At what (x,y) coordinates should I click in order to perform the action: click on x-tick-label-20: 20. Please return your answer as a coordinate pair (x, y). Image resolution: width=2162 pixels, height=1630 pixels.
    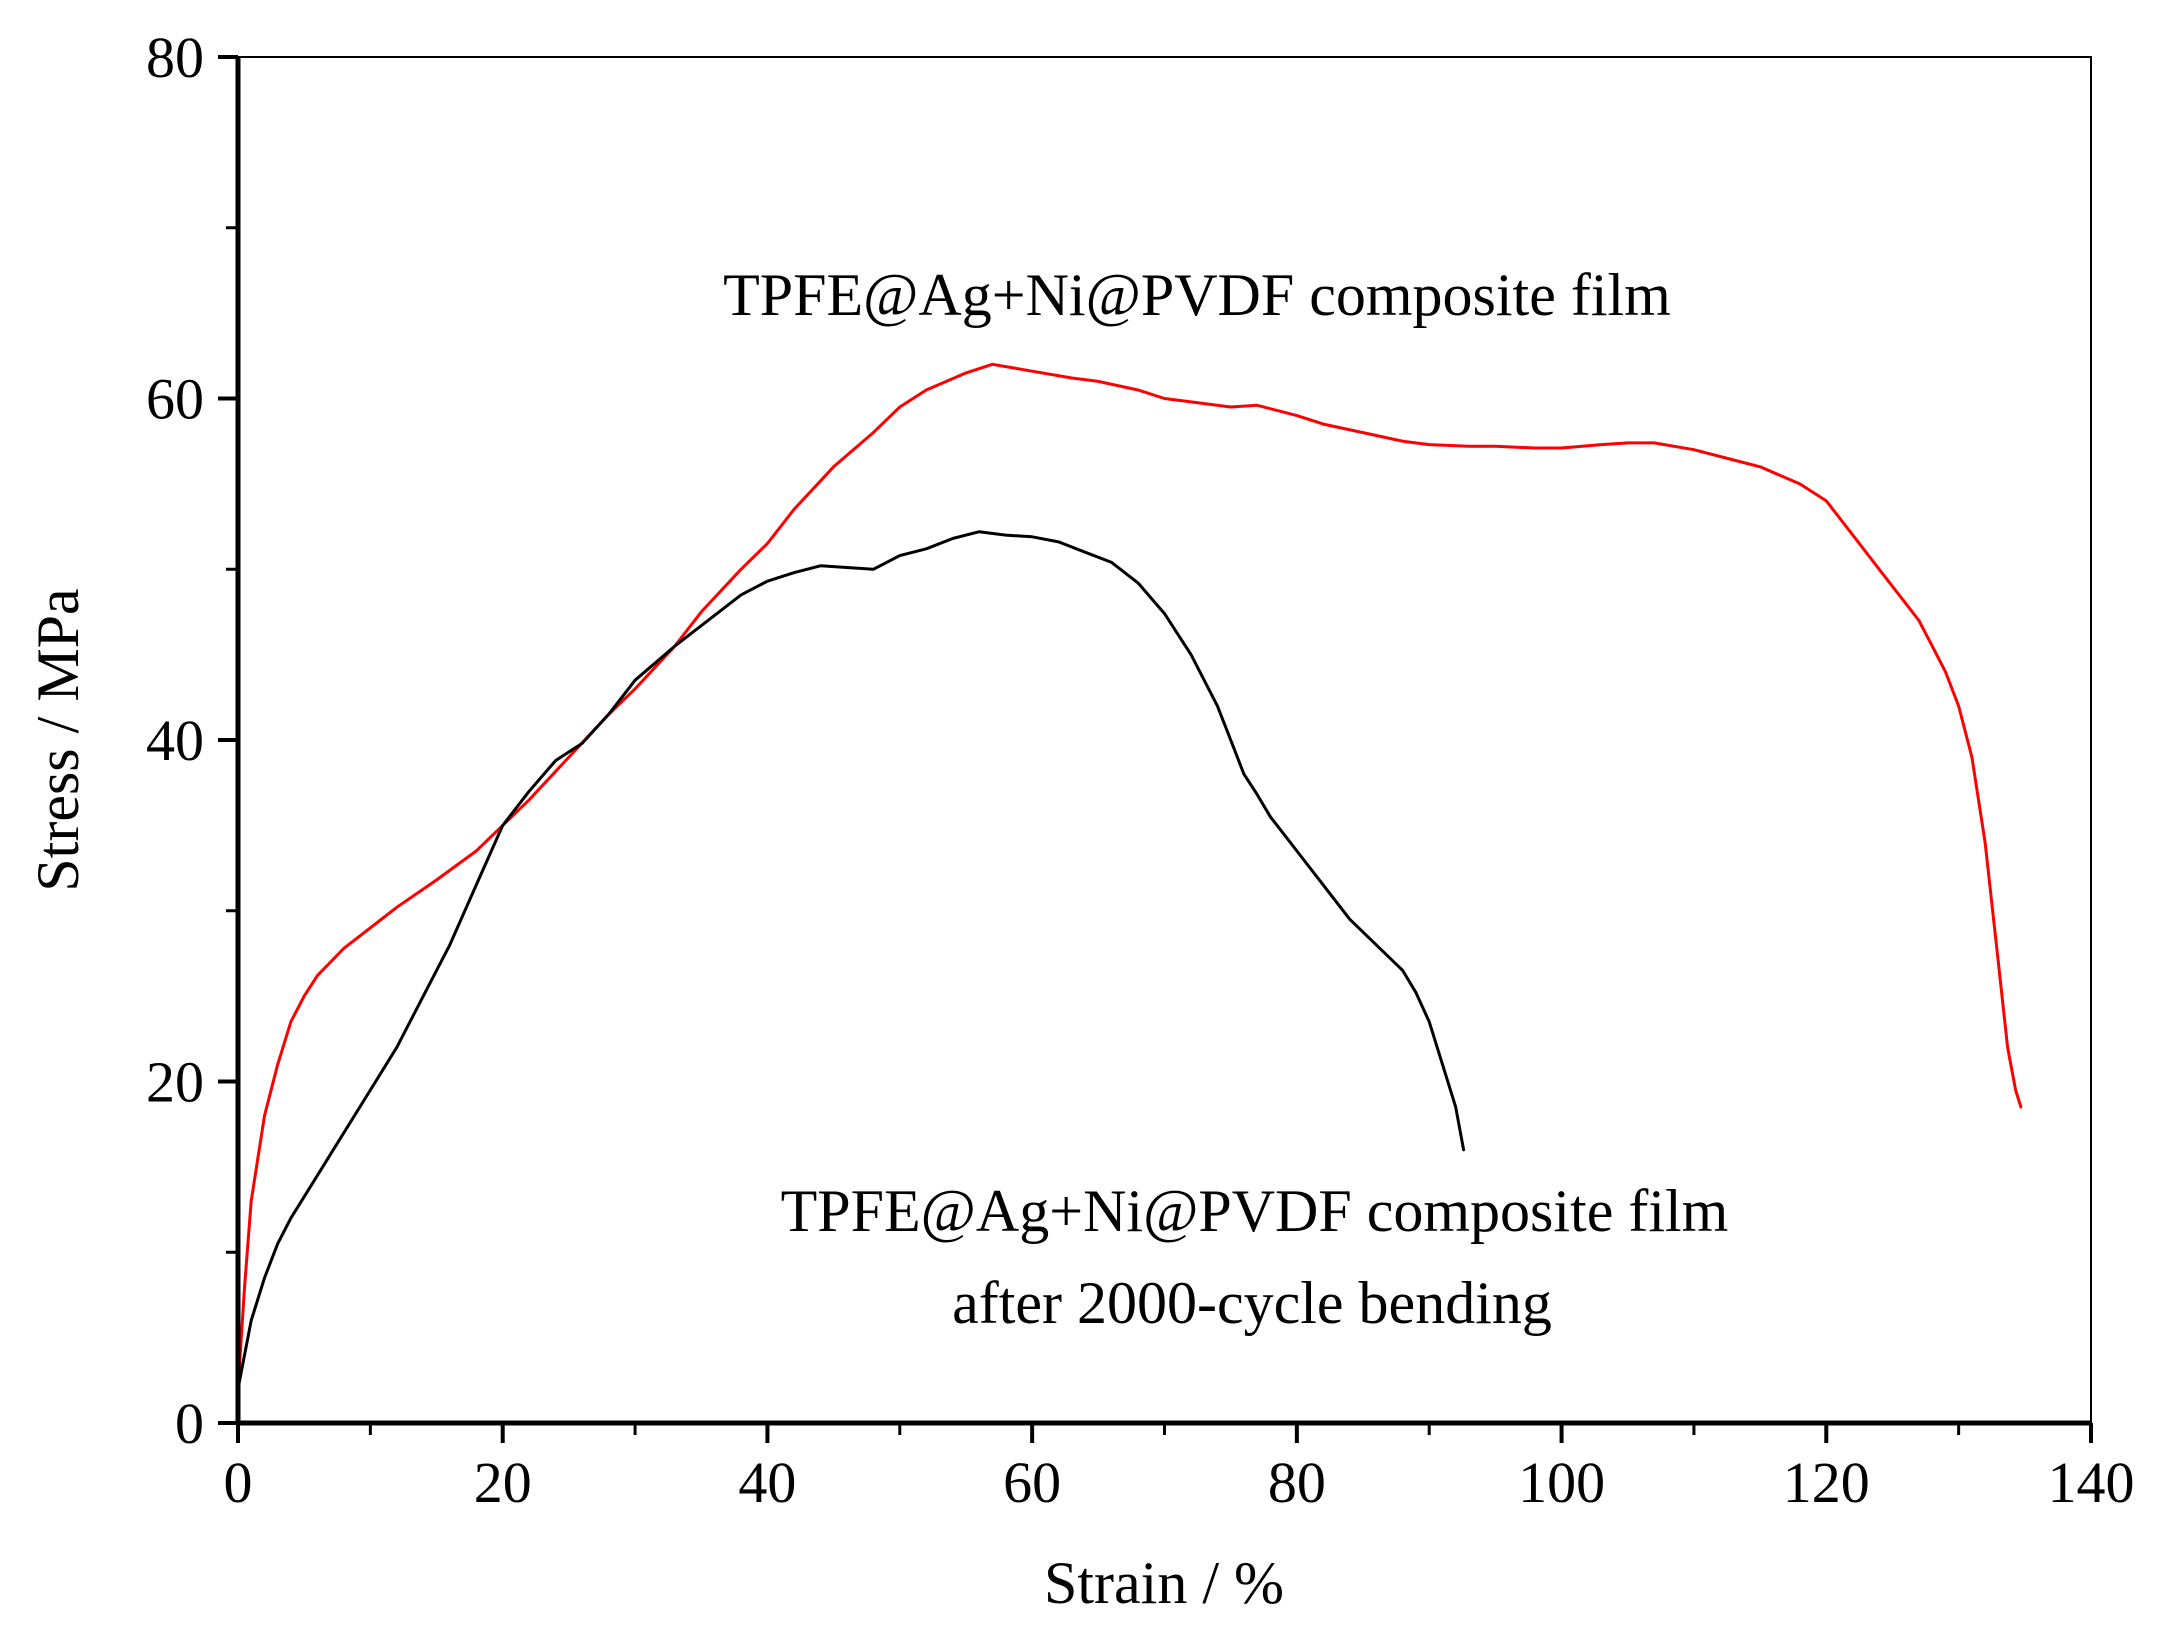
    Looking at the image, I should click on (503, 1482).